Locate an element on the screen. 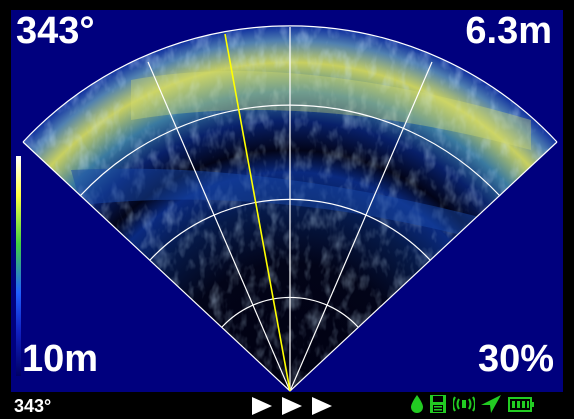 The width and height of the screenshot is (574, 419). heading-line is located at coordinates (257, 212).